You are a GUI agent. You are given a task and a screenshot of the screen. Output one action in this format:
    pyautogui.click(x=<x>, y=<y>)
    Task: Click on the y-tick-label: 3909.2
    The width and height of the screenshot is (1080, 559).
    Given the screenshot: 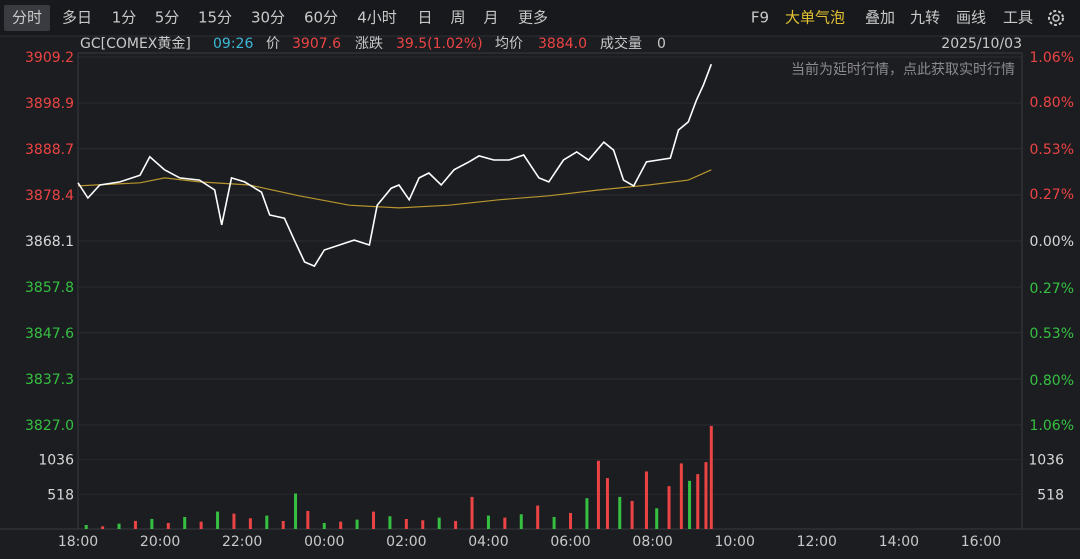 What is the action you would take?
    pyautogui.click(x=49, y=58)
    